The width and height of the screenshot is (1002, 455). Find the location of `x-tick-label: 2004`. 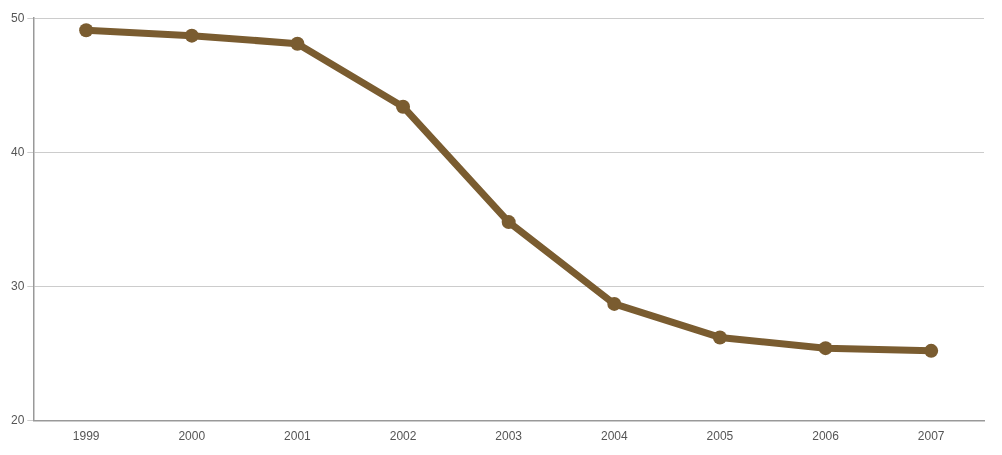

x-tick-label: 2004 is located at coordinates (614, 436).